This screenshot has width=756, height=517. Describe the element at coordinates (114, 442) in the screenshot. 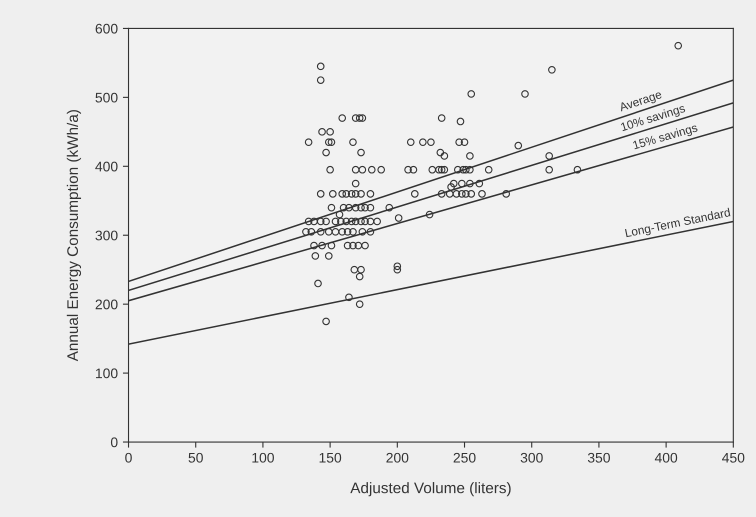

I see `y-tick-label: 0` at that location.